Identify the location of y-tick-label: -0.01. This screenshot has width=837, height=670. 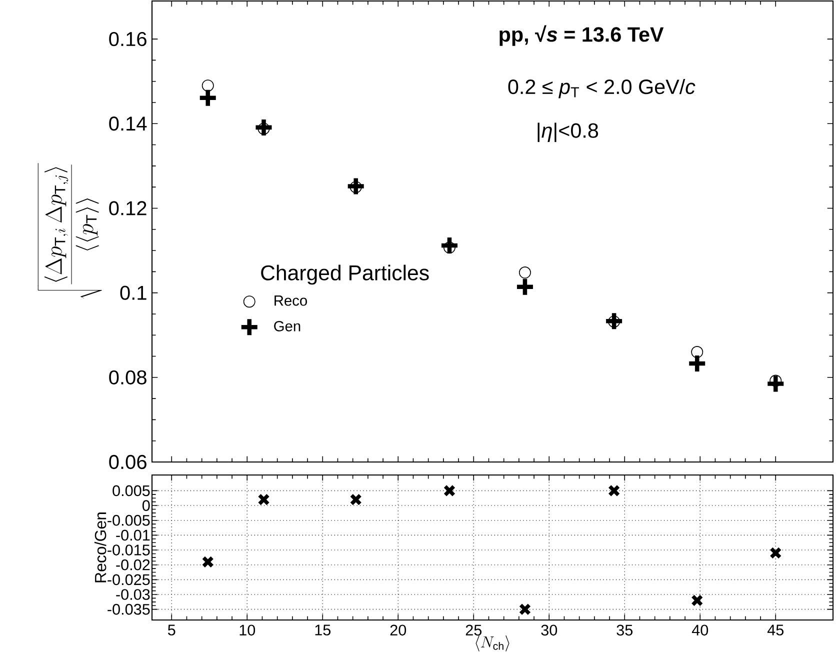
(133, 535).